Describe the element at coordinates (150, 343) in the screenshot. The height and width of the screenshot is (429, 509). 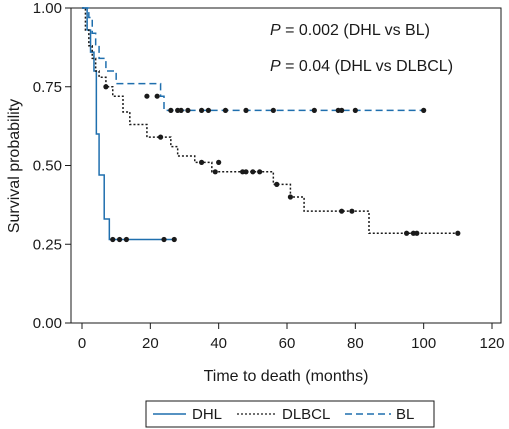
I see `x-tick-label: 20` at that location.